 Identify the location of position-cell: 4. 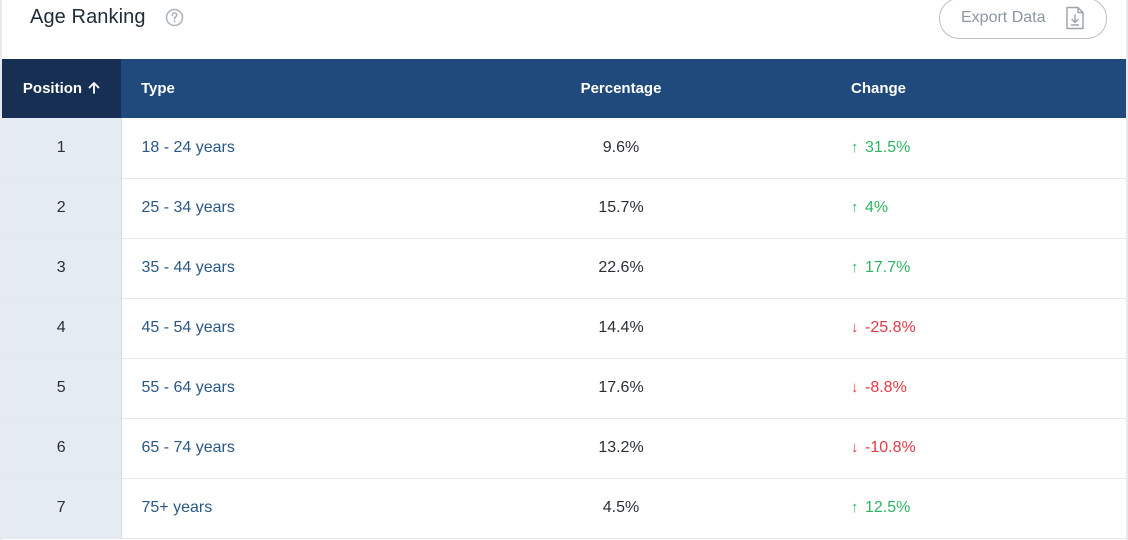
(62, 328).